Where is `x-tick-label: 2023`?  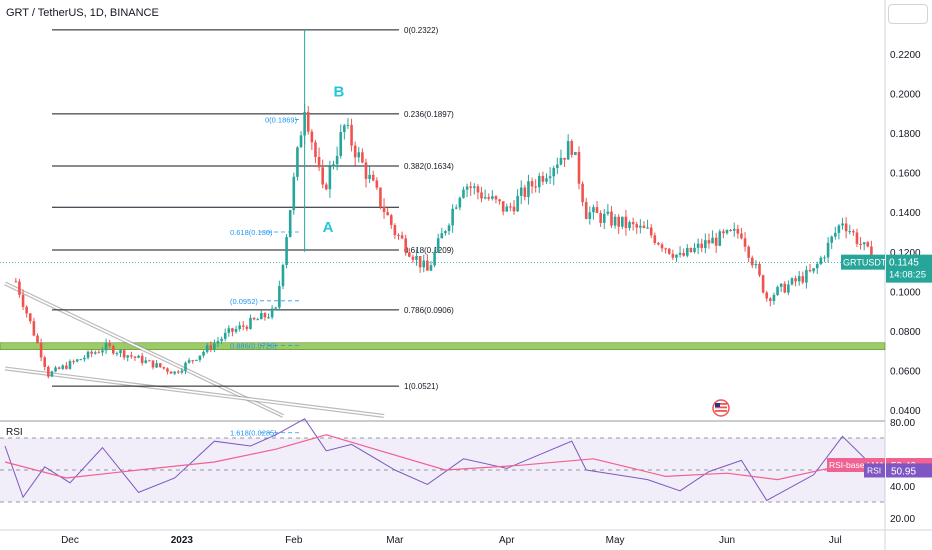 x-tick-label: 2023 is located at coordinates (182, 540).